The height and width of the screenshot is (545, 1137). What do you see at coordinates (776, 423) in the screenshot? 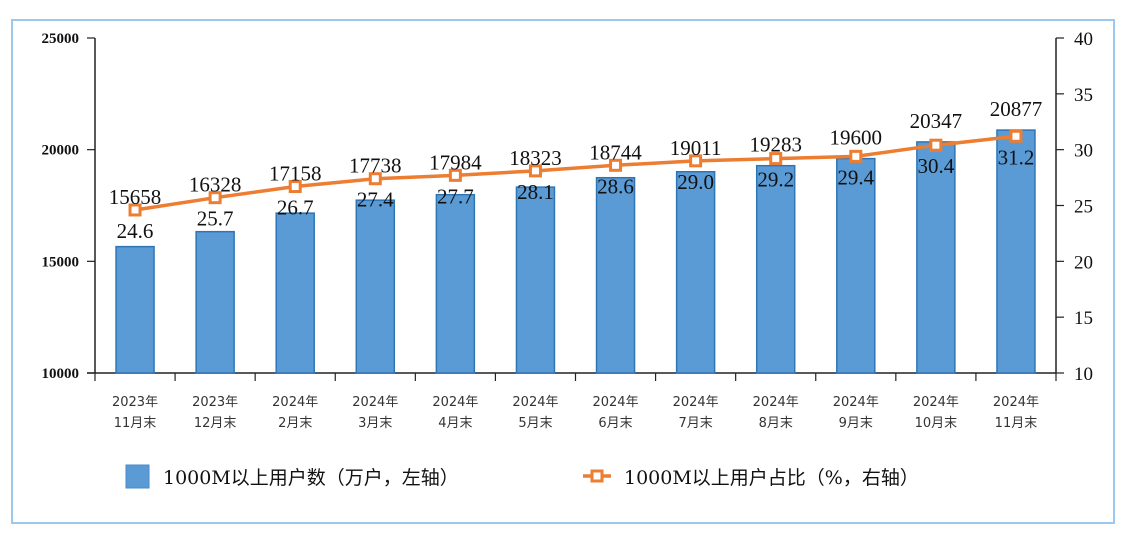
I see `category-label-month: 8月末` at bounding box center [776, 423].